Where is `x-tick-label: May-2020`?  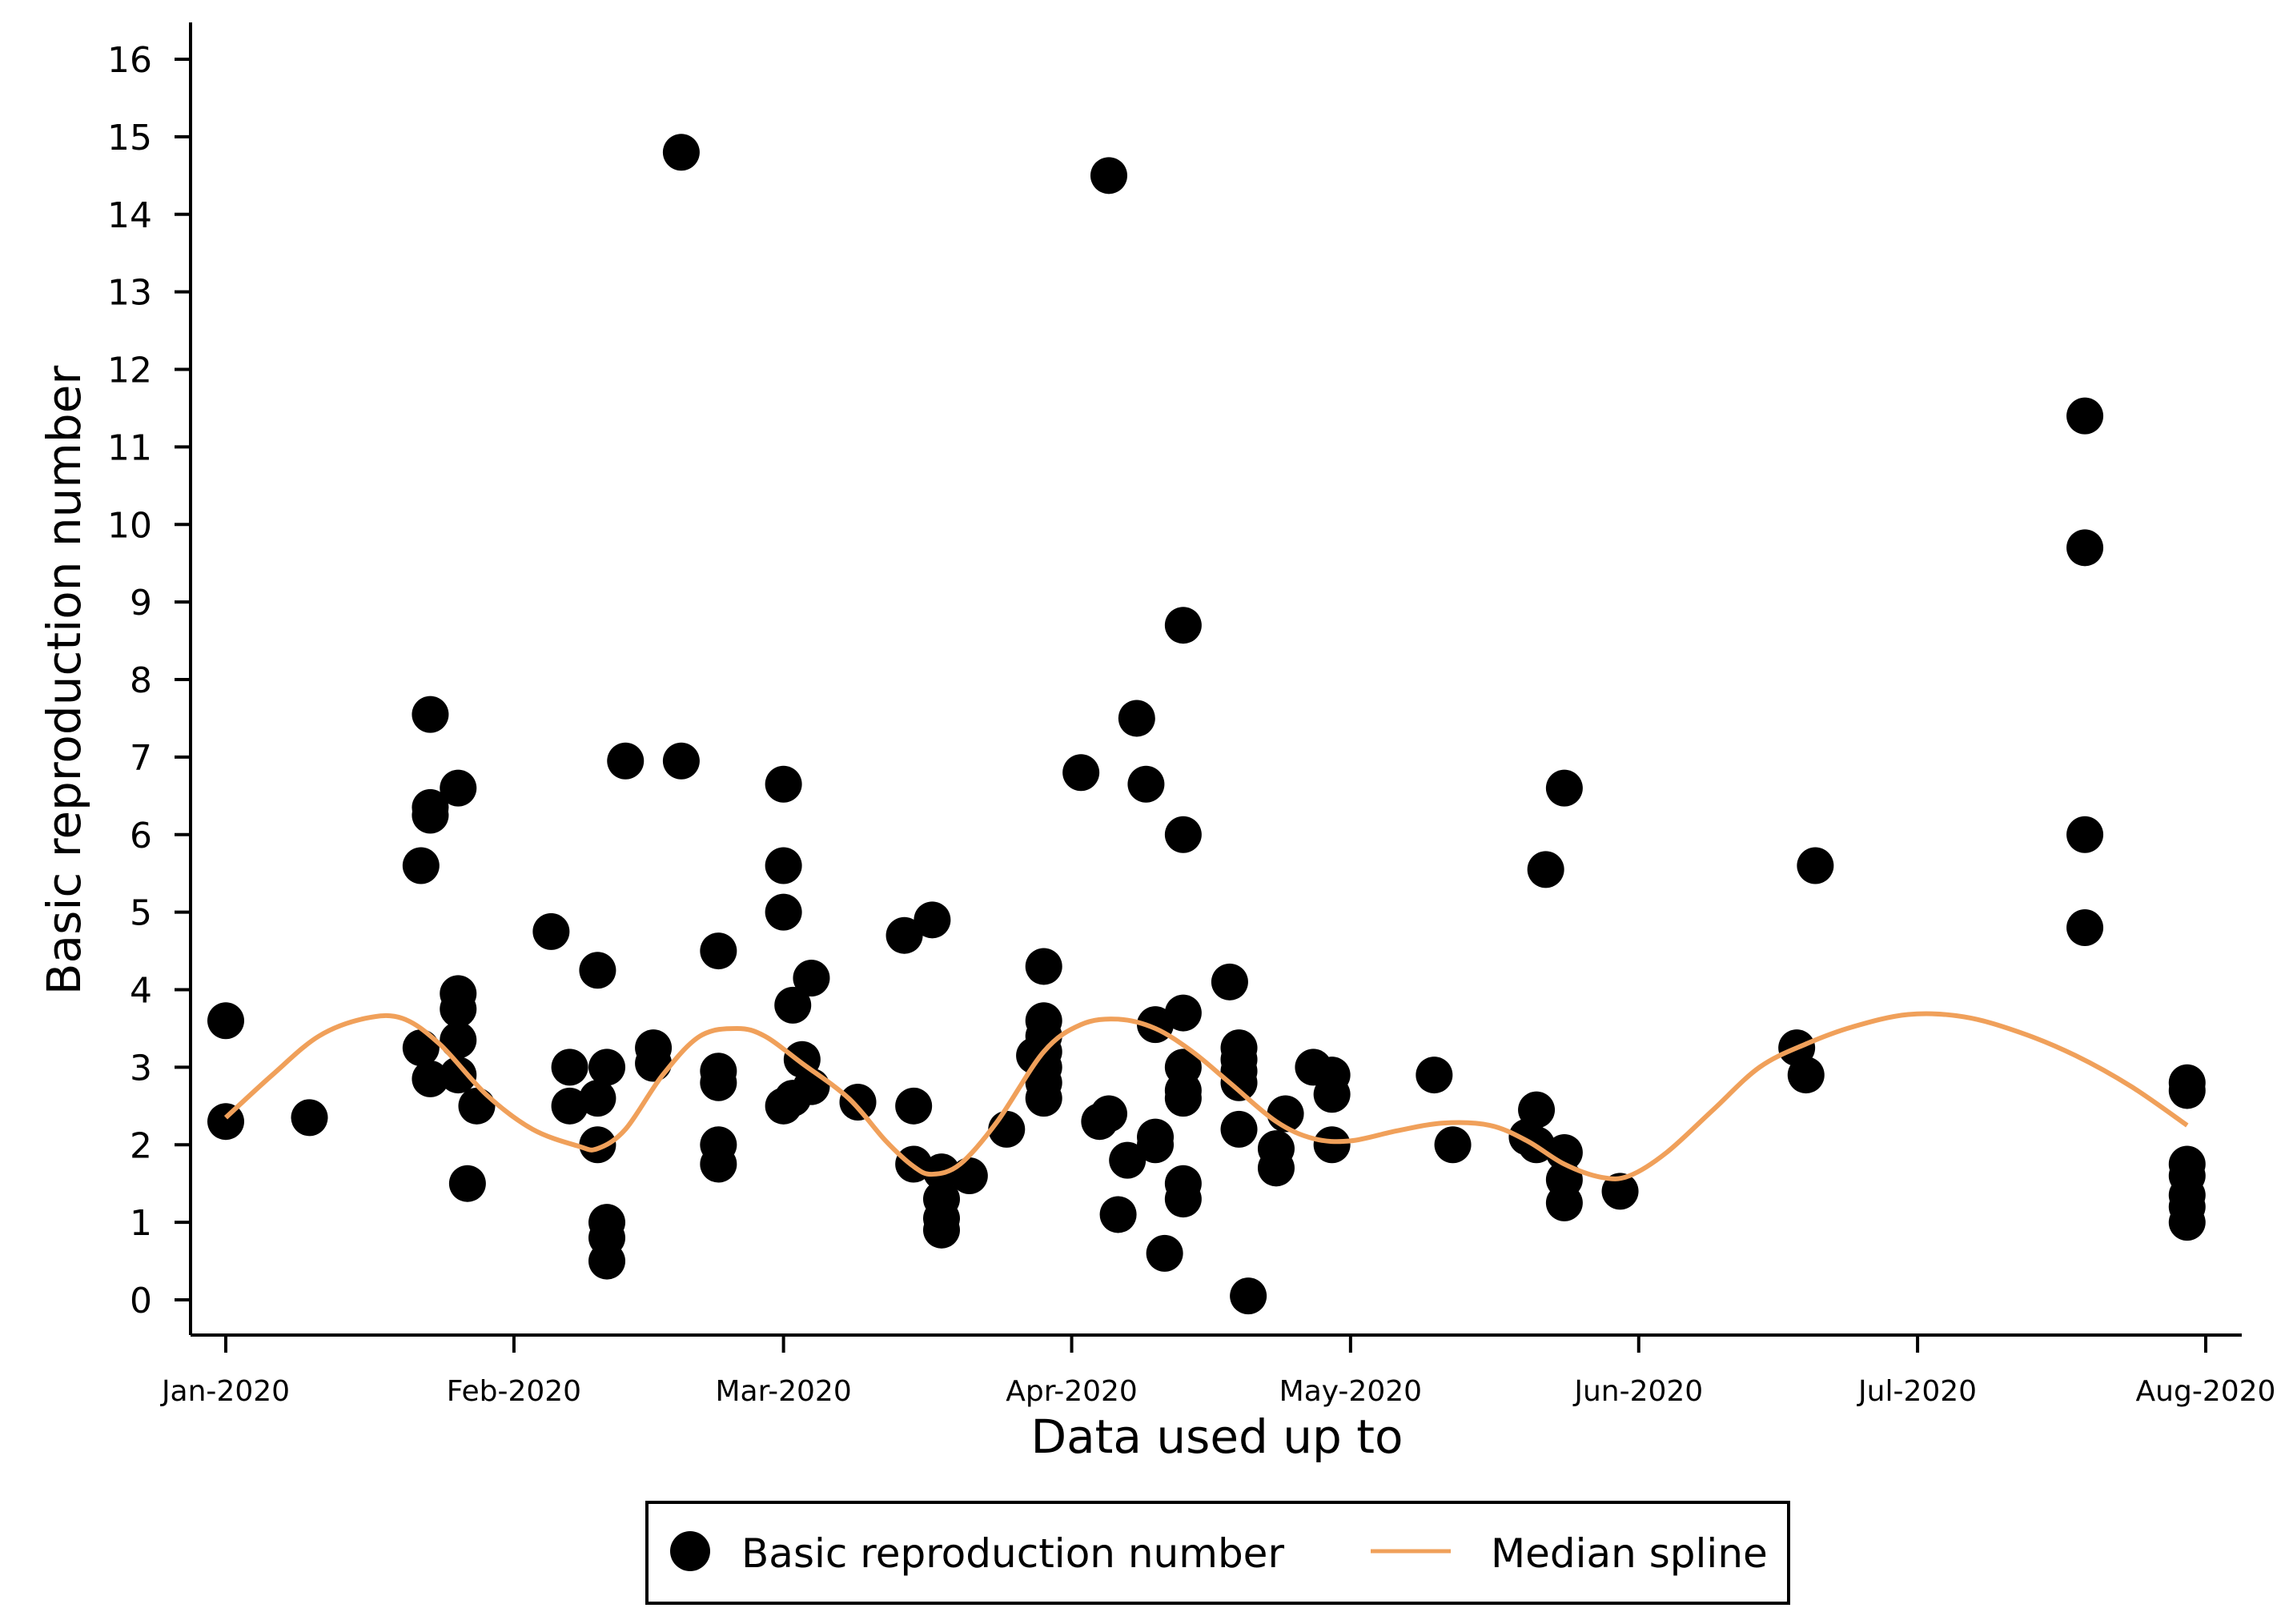
x-tick-label: May-2020 is located at coordinates (1351, 1391).